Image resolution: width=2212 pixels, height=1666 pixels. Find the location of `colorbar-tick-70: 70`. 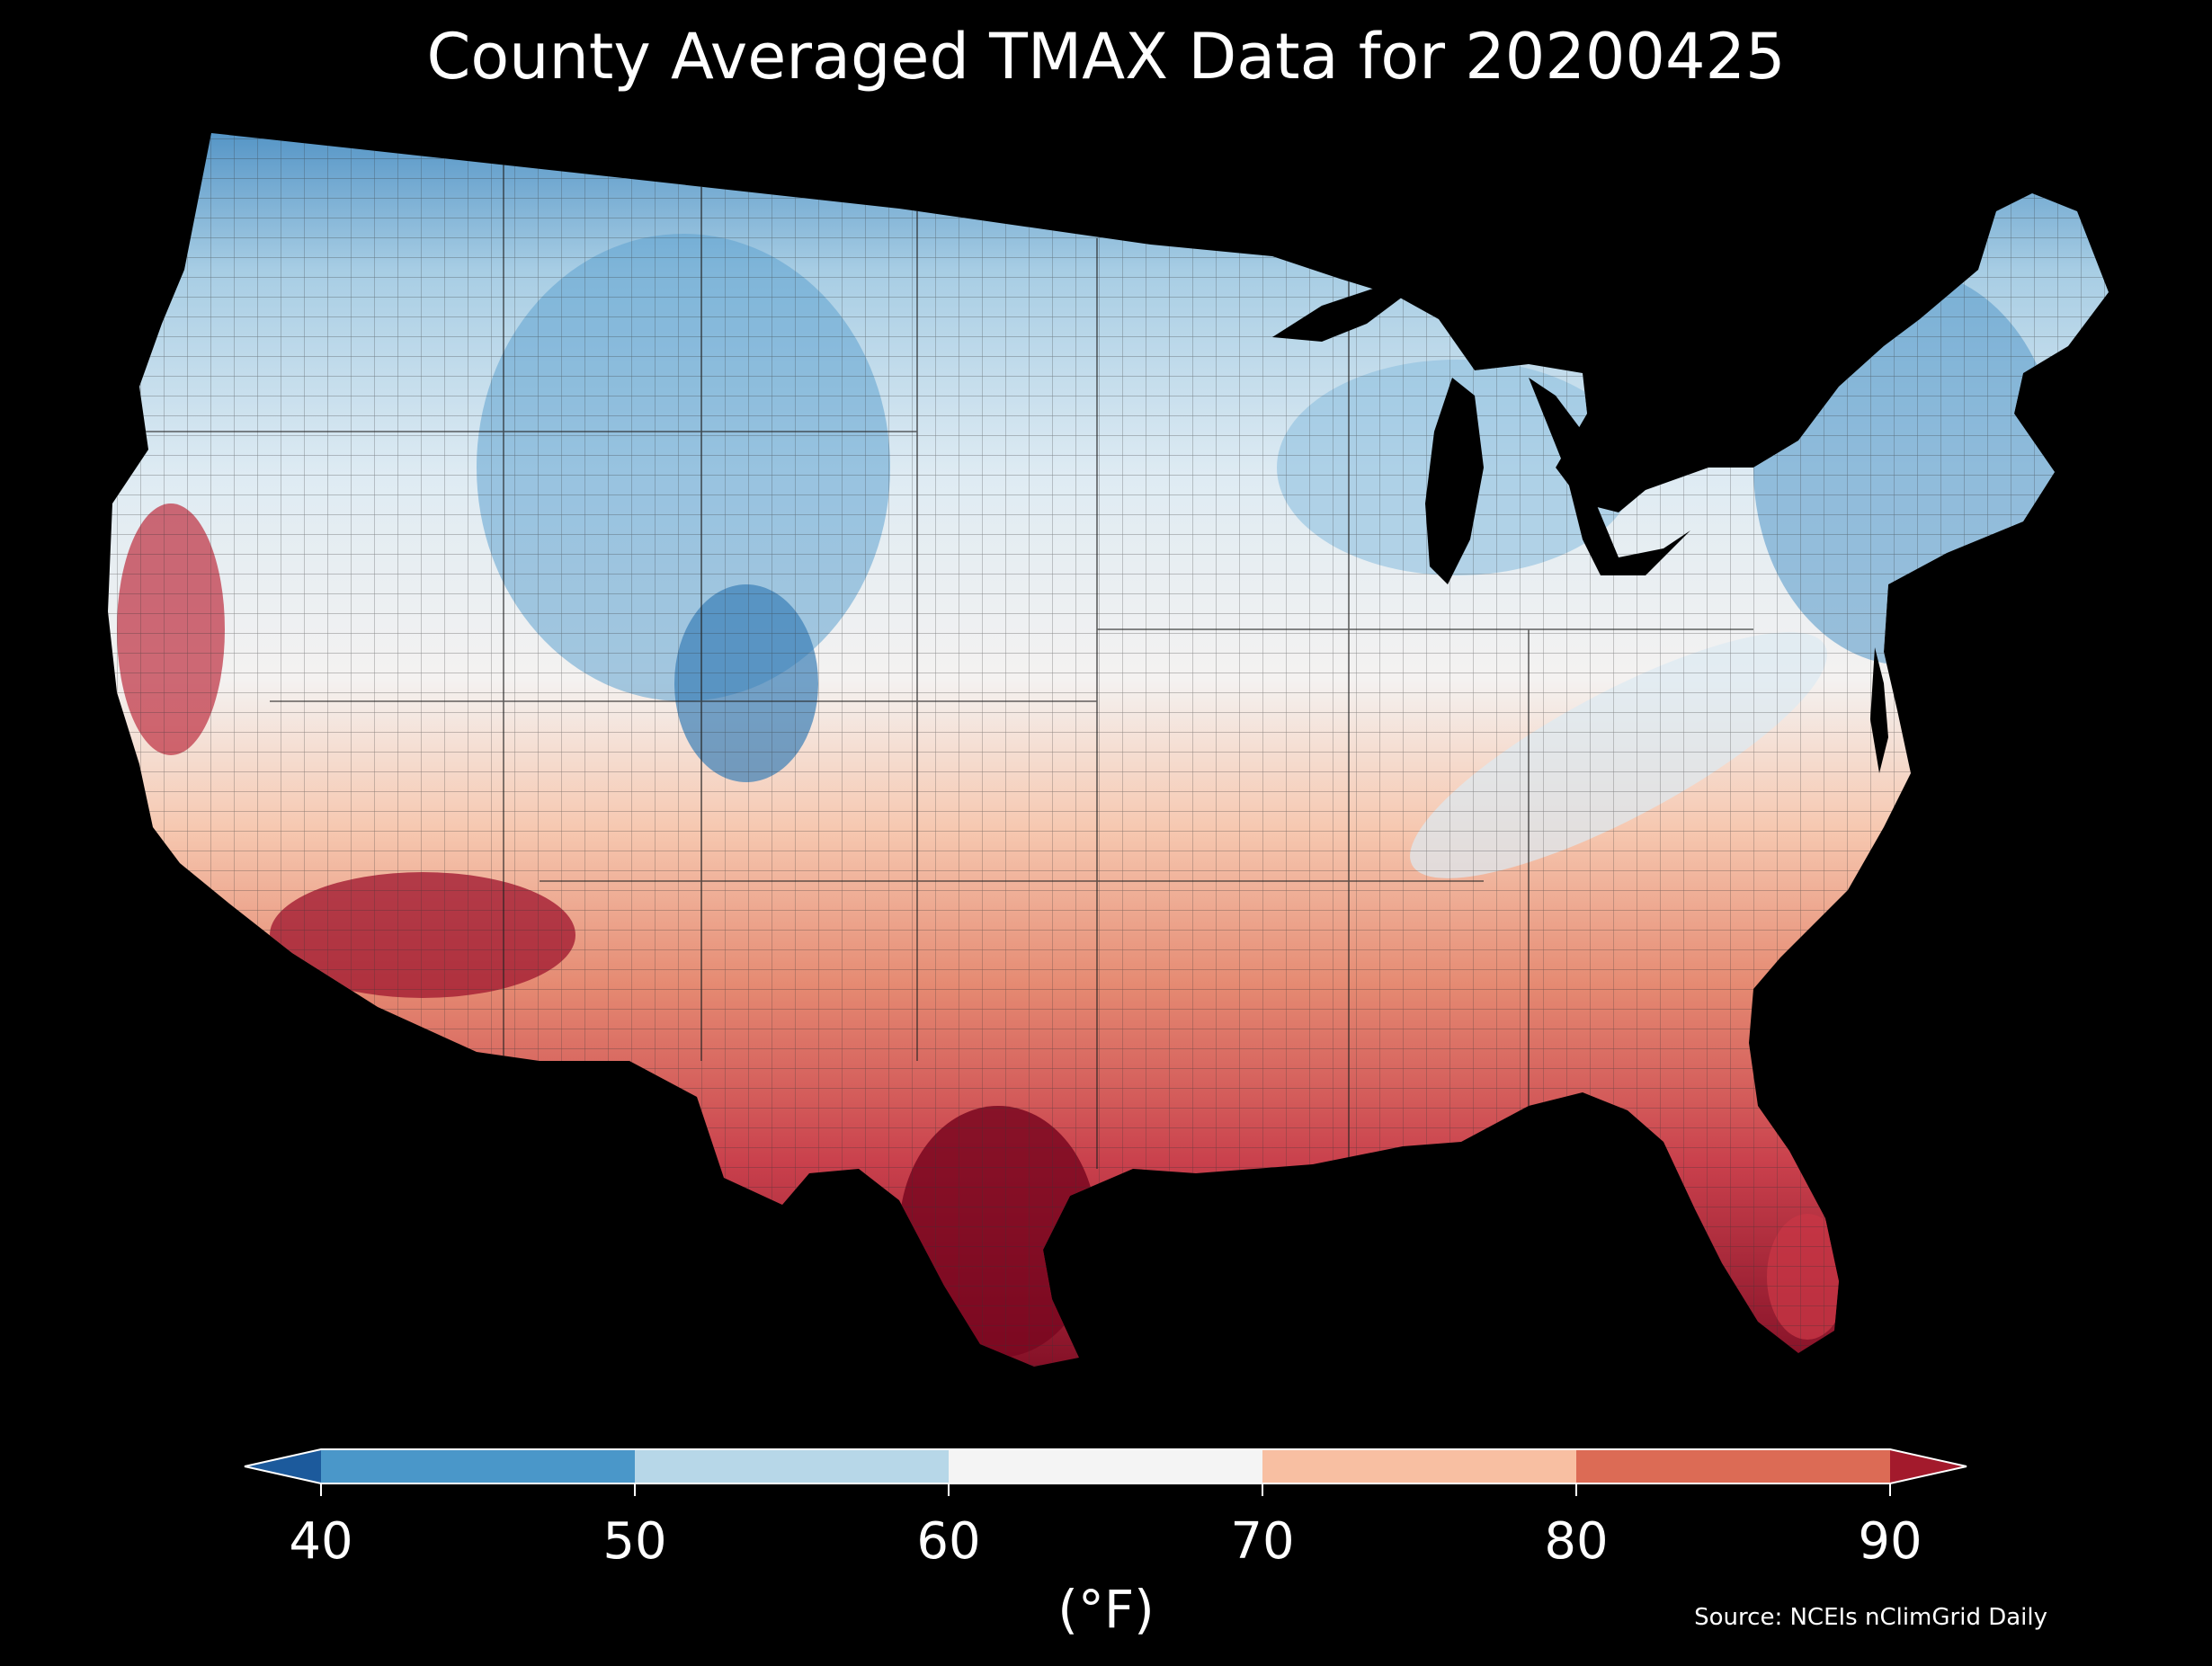

colorbar-tick-70: 70 is located at coordinates (1262, 1542).